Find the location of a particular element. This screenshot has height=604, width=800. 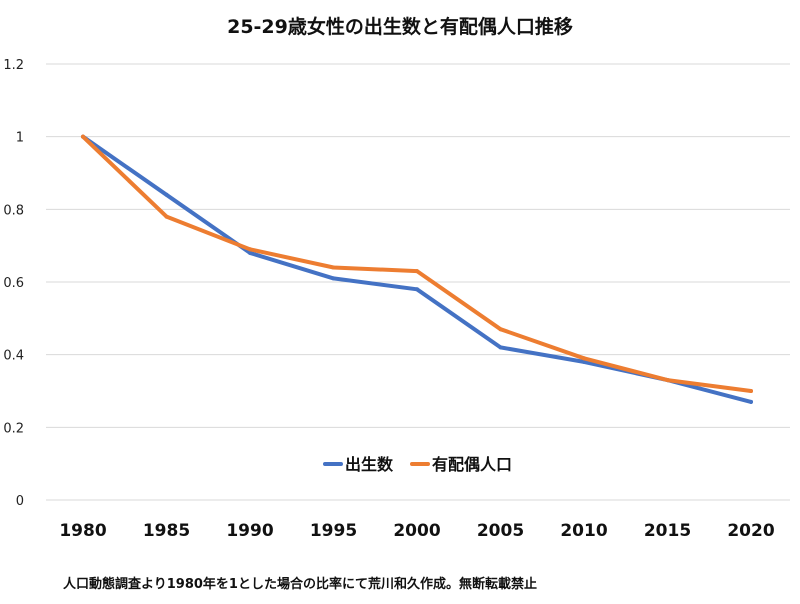

y-axis-ticks: 0 0.2 0.4 0.6 0.8 1 1.2 is located at coordinates (13, 283).